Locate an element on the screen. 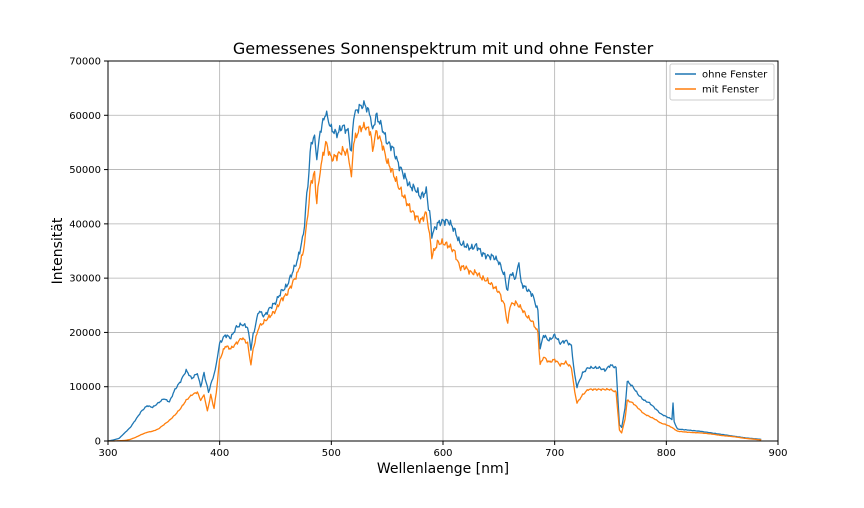 This screenshot has height=508, width=864. y-tick-label-4: 40000 is located at coordinates (85, 224).